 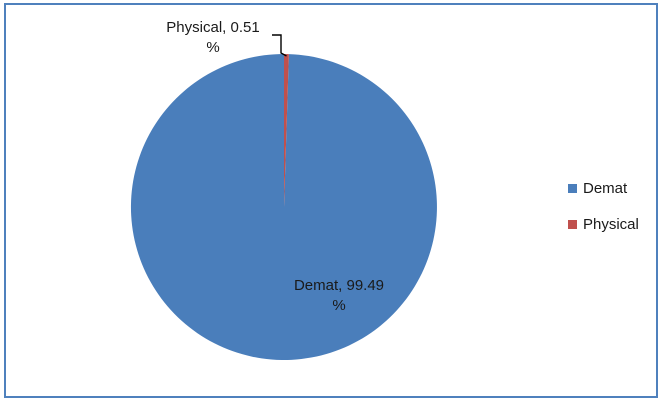 What do you see at coordinates (213, 38) in the screenshot?
I see `data-label-physical: Physical, 0.51 %` at bounding box center [213, 38].